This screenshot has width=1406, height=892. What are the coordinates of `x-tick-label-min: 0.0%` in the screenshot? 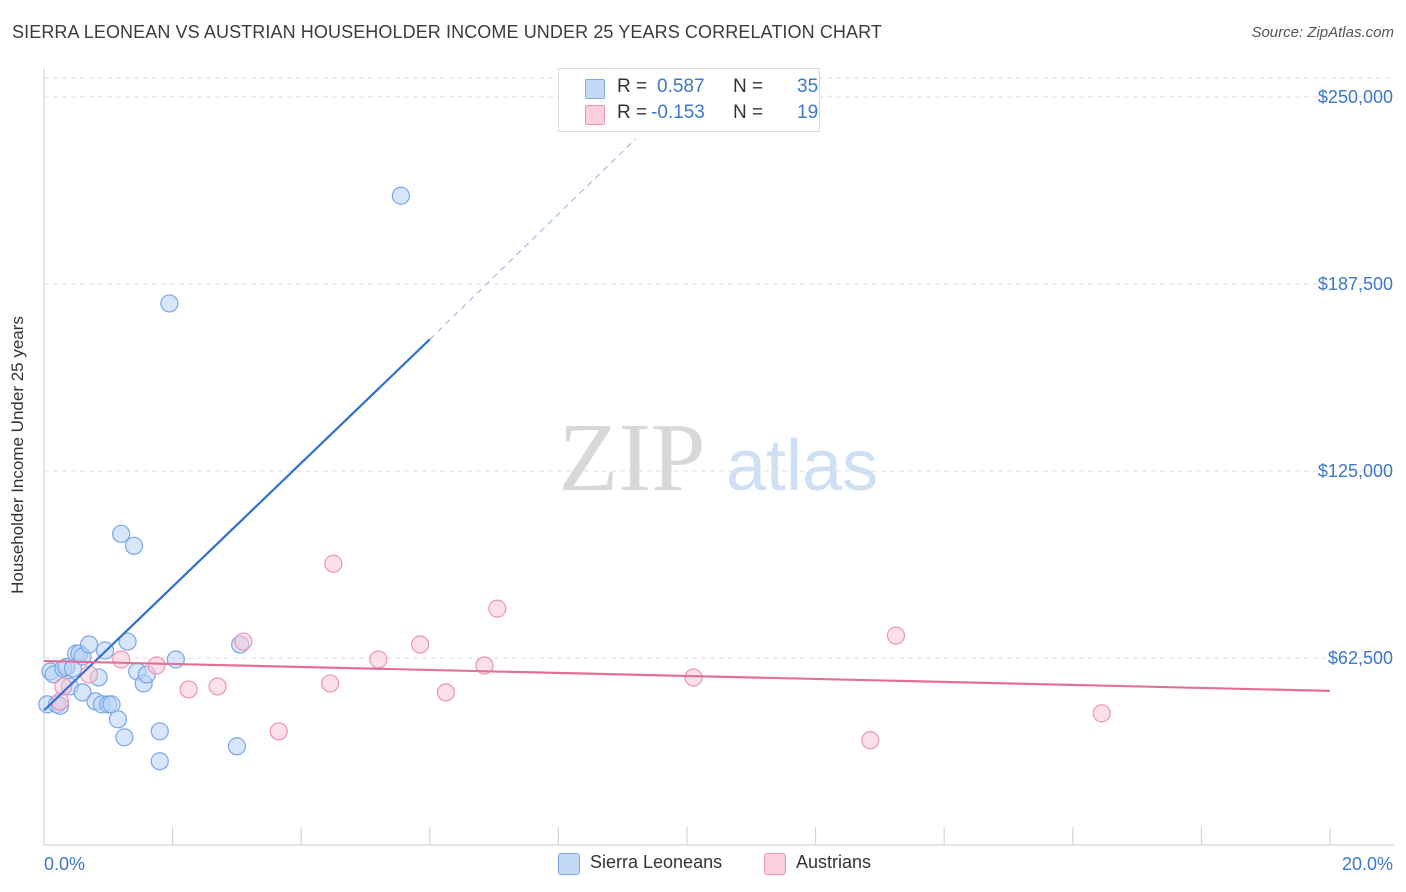 It's located at (64, 864).